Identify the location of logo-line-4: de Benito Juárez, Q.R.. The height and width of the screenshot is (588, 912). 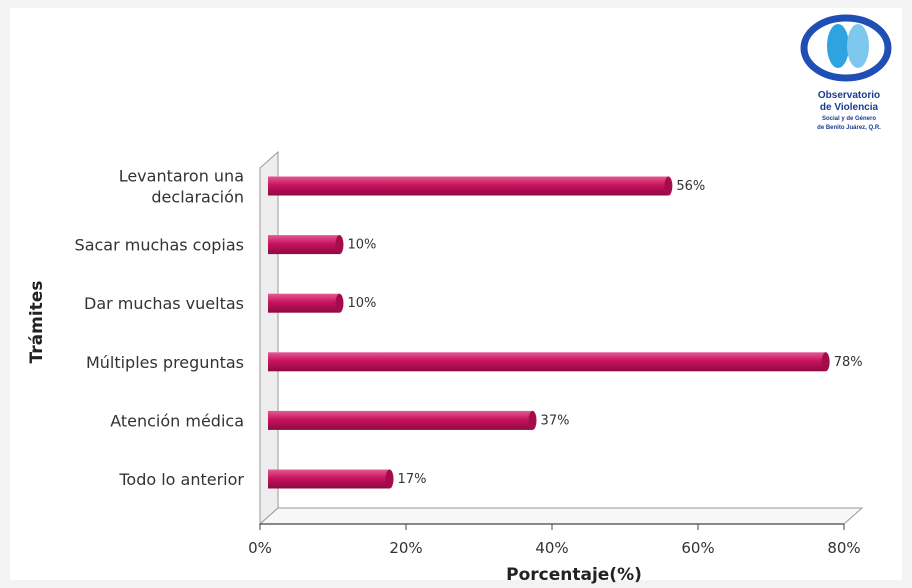
(849, 128).